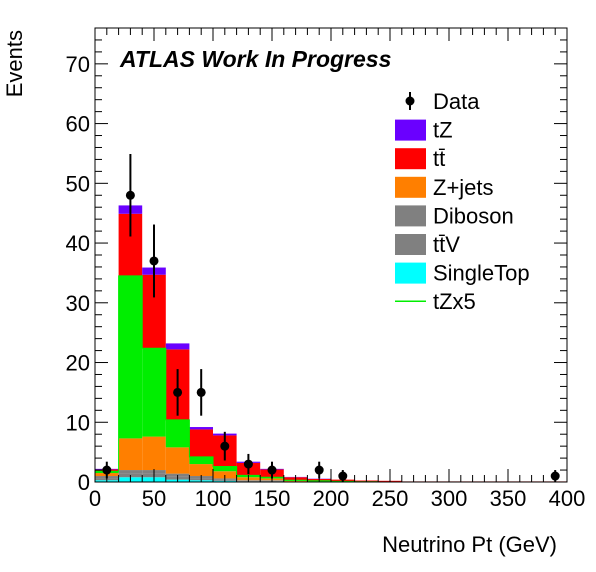 The width and height of the screenshot is (596, 572). Describe the element at coordinates (454, 301) in the screenshot. I see `legend-label: tZx5` at that location.